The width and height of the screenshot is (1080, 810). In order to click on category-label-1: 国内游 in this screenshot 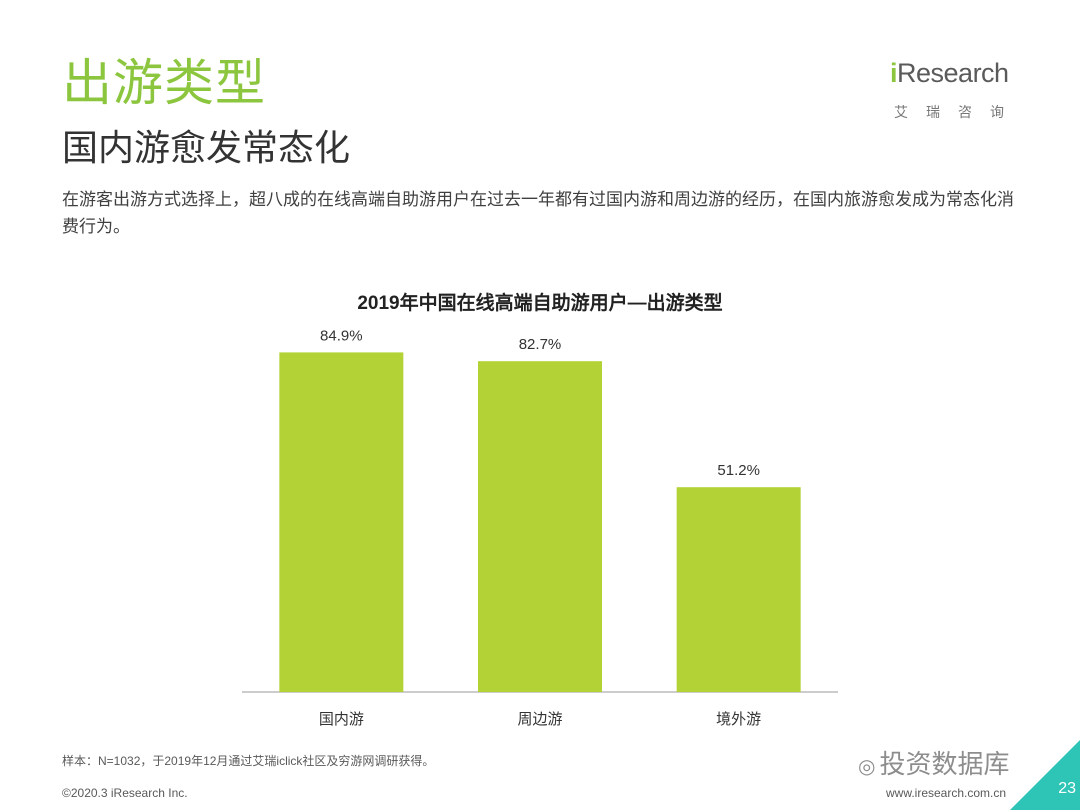, I will do `click(341, 719)`.